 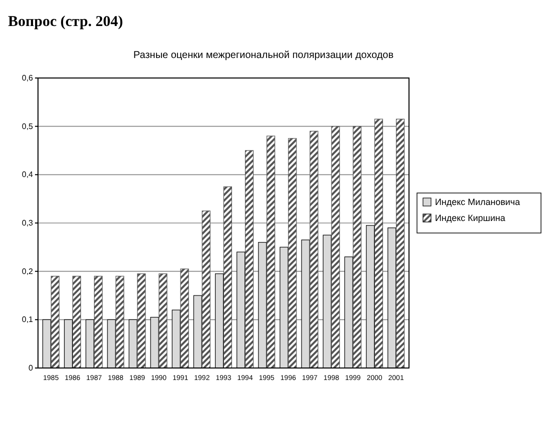 I want to click on y-tick-label: 0,5, so click(x=28, y=126).